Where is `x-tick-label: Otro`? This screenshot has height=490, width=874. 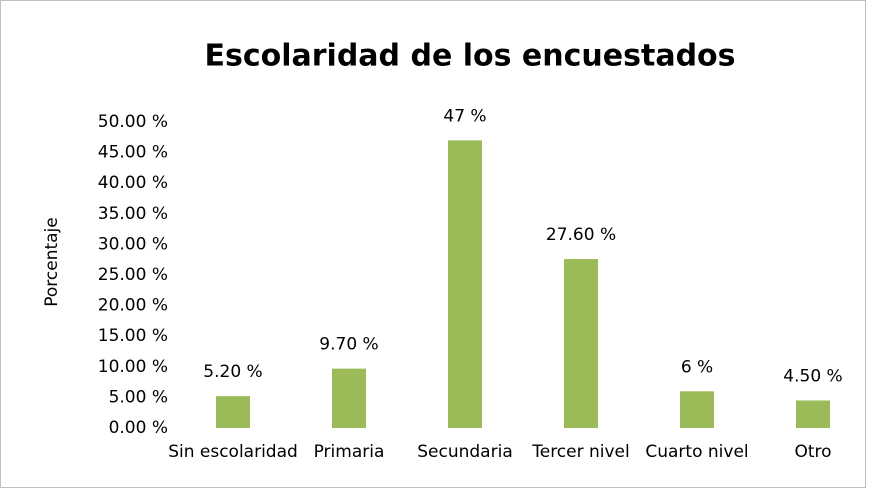 x-tick-label: Otro is located at coordinates (812, 452).